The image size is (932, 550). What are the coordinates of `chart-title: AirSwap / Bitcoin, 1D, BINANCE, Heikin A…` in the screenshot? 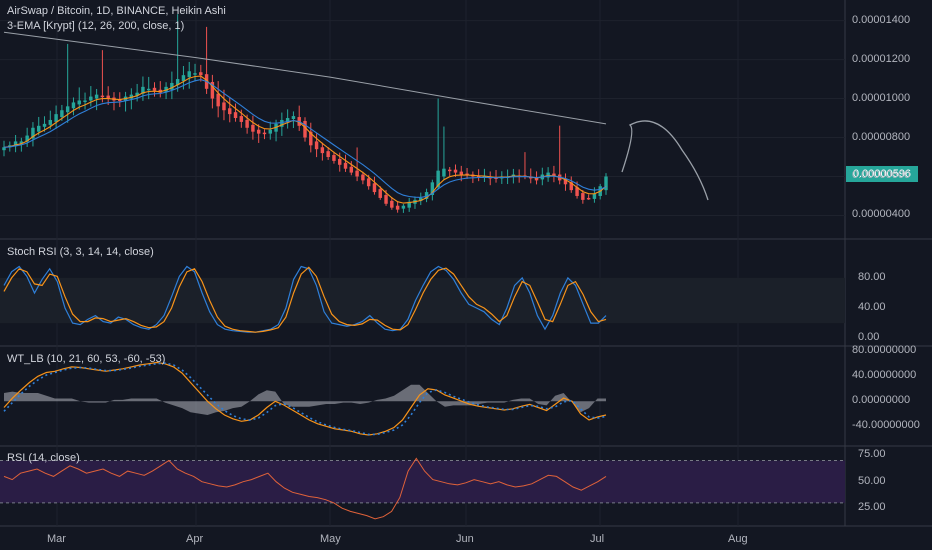 It's located at (116, 11).